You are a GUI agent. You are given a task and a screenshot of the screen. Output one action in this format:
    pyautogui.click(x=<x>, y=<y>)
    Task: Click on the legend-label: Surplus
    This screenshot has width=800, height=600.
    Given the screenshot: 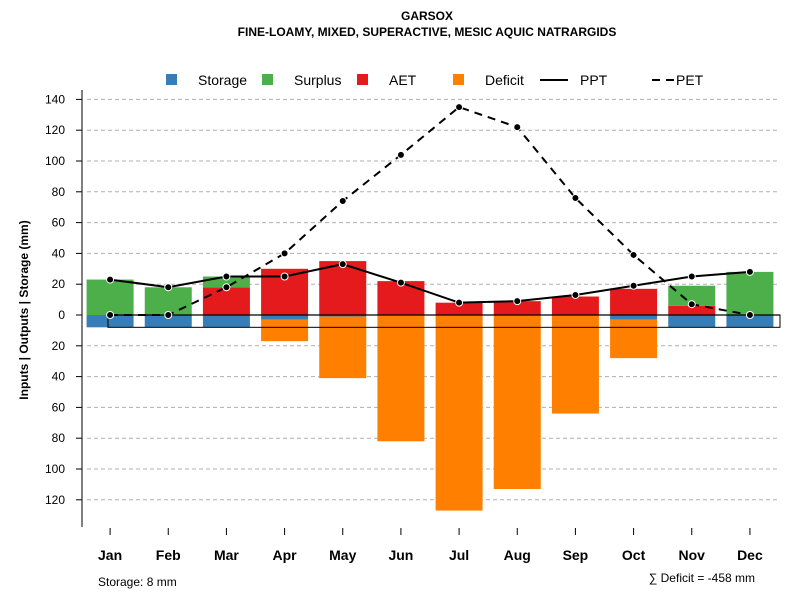 What is the action you would take?
    pyautogui.click(x=317, y=80)
    